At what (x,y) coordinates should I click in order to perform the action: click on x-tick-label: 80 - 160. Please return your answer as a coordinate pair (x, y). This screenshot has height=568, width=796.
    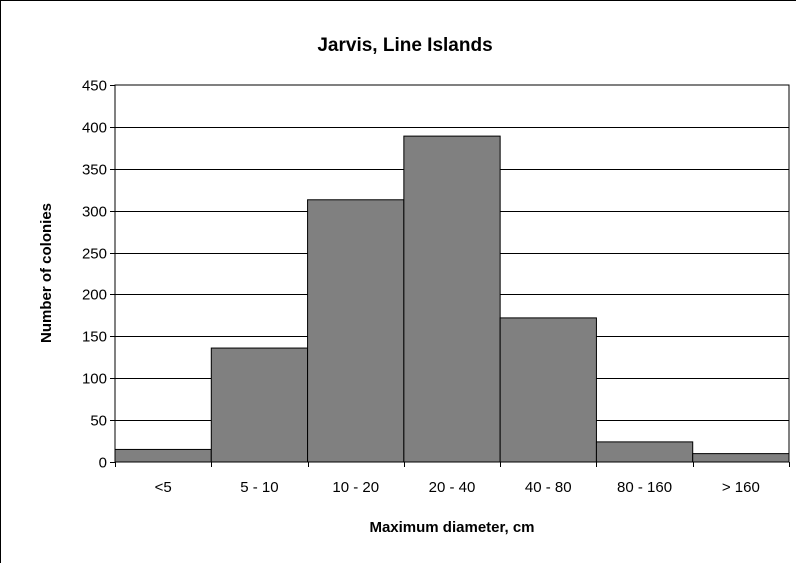
    Looking at the image, I should click on (644, 487).